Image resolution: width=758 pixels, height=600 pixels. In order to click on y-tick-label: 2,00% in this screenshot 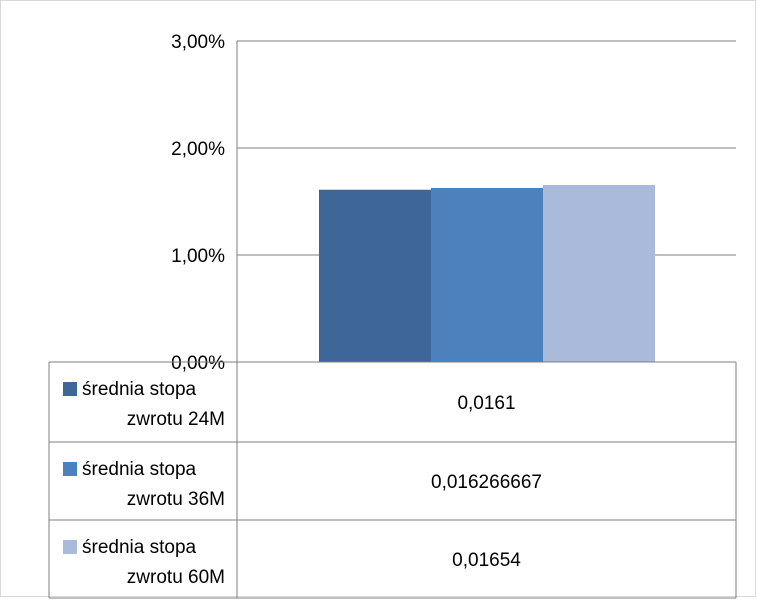, I will do `click(198, 149)`.